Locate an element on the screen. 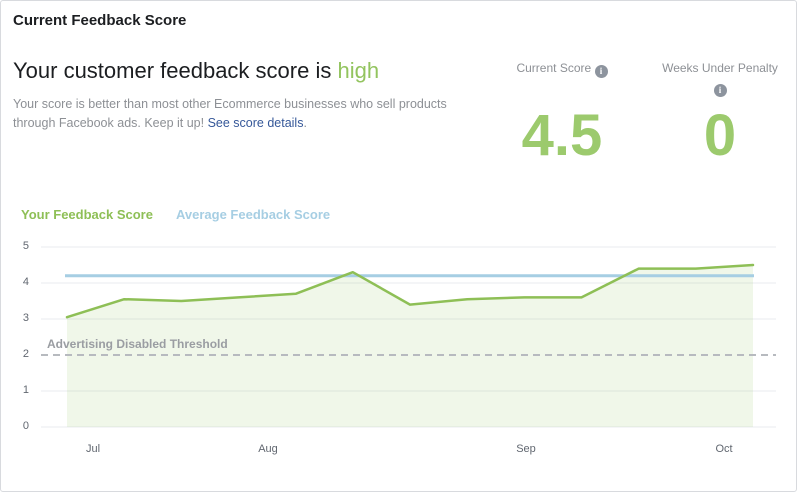  current-score-label: Current Score i is located at coordinates (562, 69).